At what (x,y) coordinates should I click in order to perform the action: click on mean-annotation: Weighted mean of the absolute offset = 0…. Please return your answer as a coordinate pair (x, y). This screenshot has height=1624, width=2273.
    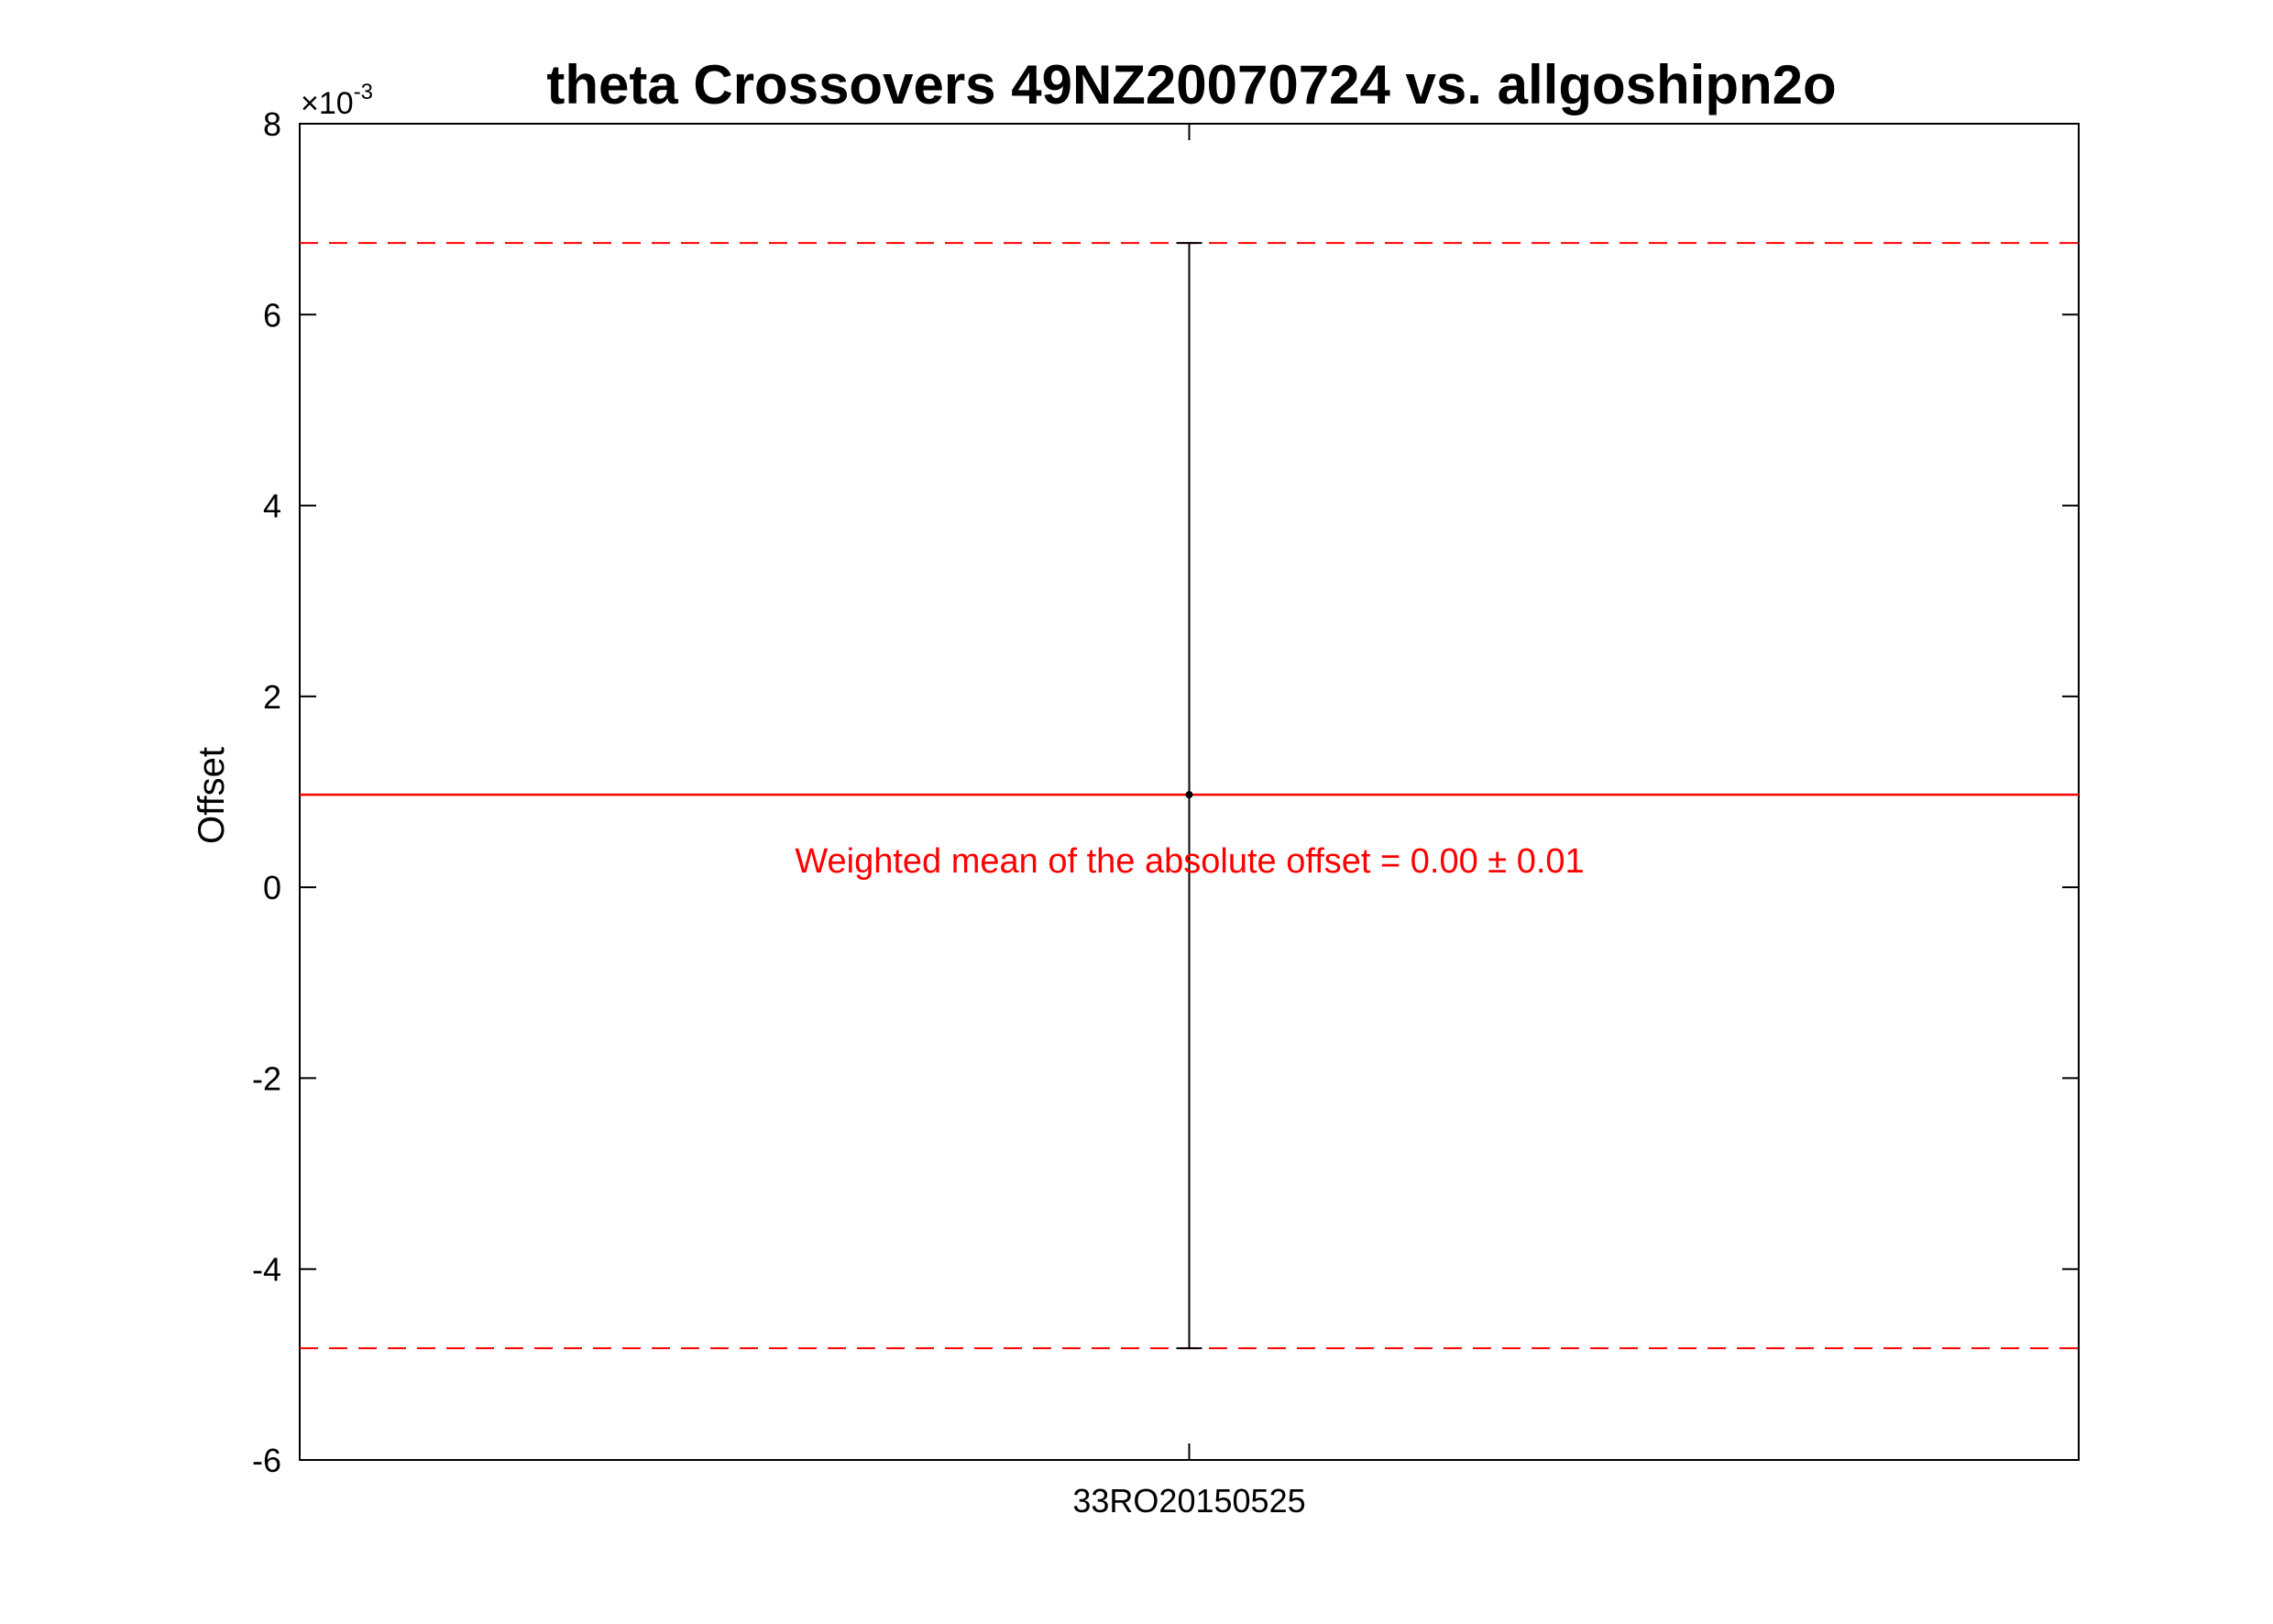
    Looking at the image, I should click on (1189, 861).